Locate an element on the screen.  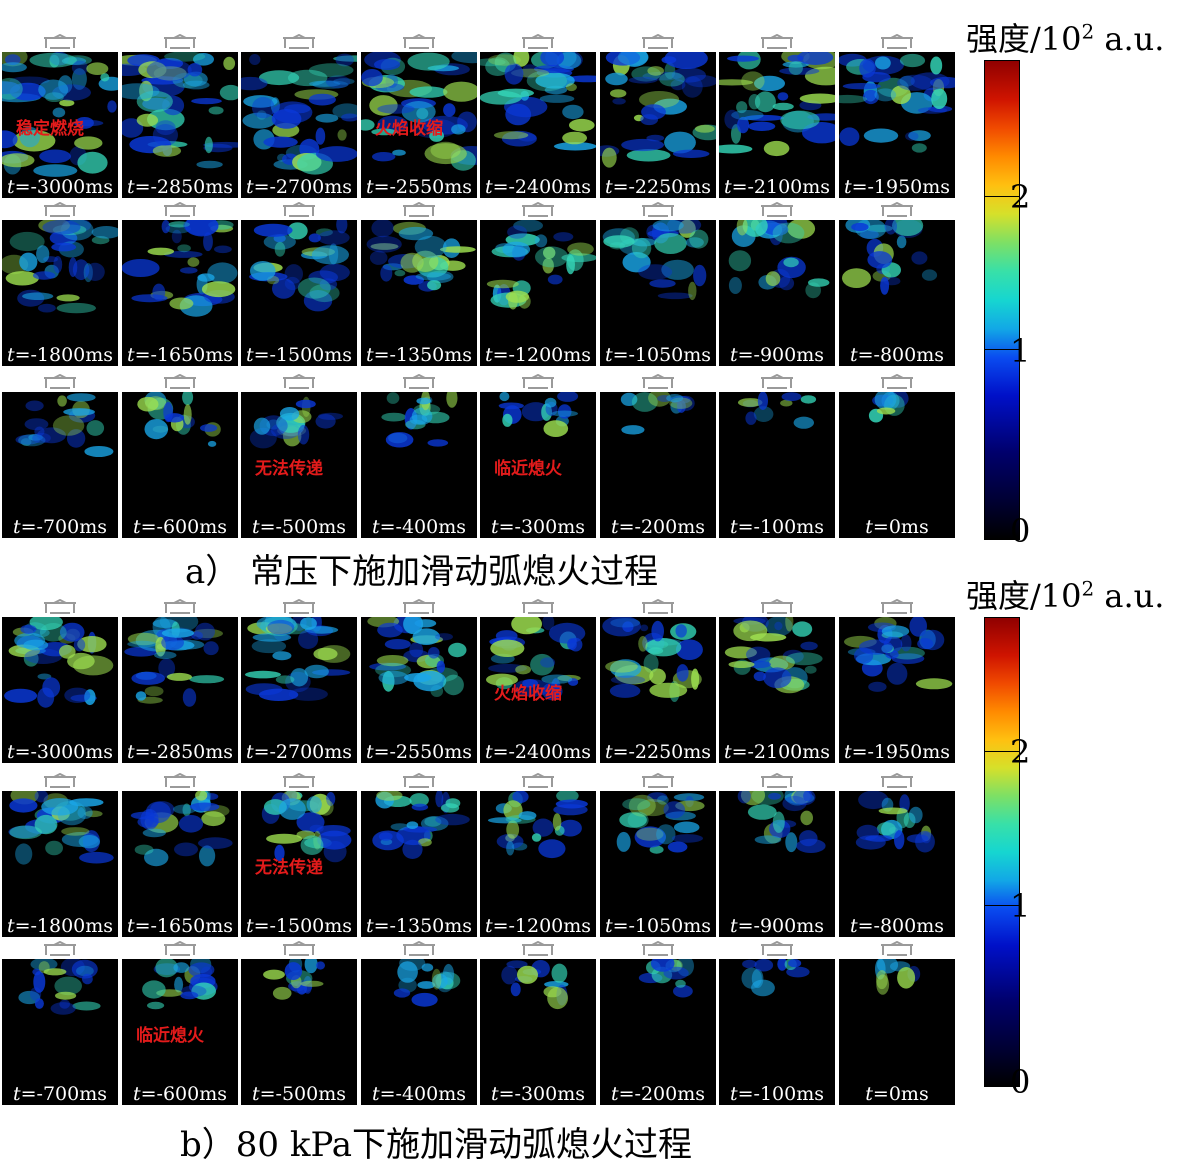
flame-frame: t=-2400ms 火焰收缩 is located at coordinates (538, 690).